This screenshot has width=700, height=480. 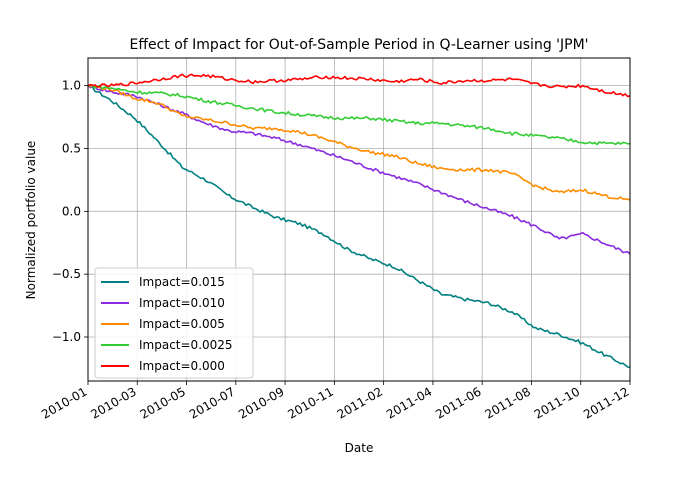 I want to click on x-tick-label: 2011-08, so click(x=508, y=402).